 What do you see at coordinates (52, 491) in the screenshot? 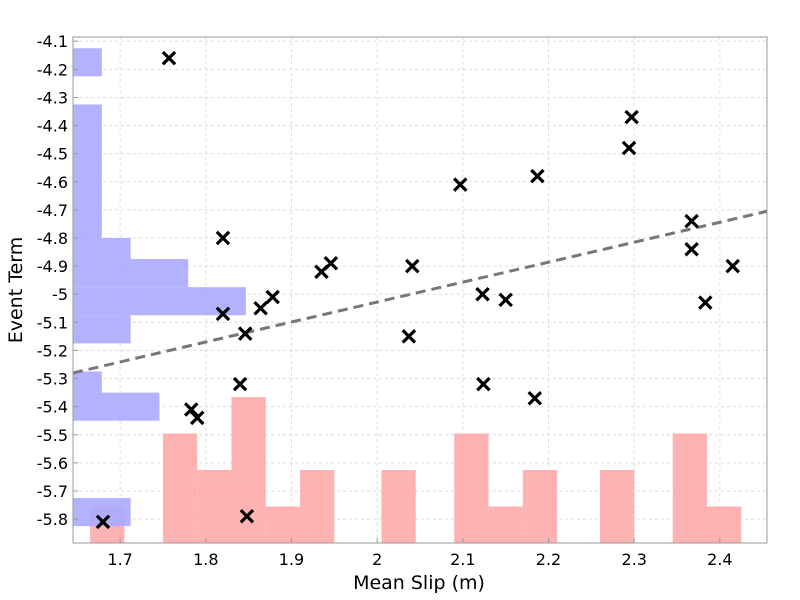
I see `y-tick-label: -5.7` at bounding box center [52, 491].